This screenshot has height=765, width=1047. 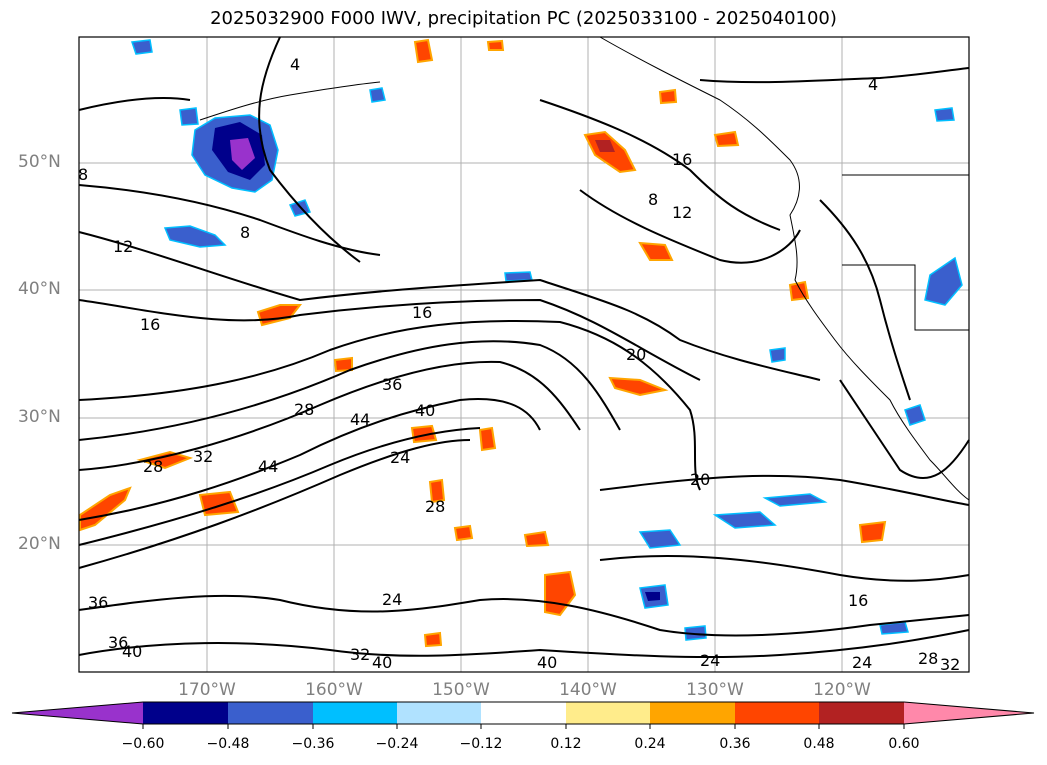 What do you see at coordinates (228, 744) in the screenshot?
I see `colorbar-tick-label: −0.48` at bounding box center [228, 744].